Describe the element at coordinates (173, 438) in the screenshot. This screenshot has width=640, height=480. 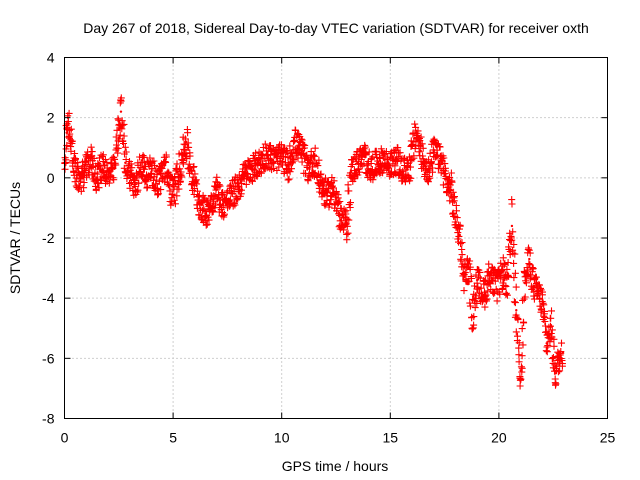
I see `x-tick-label: 5` at that location.